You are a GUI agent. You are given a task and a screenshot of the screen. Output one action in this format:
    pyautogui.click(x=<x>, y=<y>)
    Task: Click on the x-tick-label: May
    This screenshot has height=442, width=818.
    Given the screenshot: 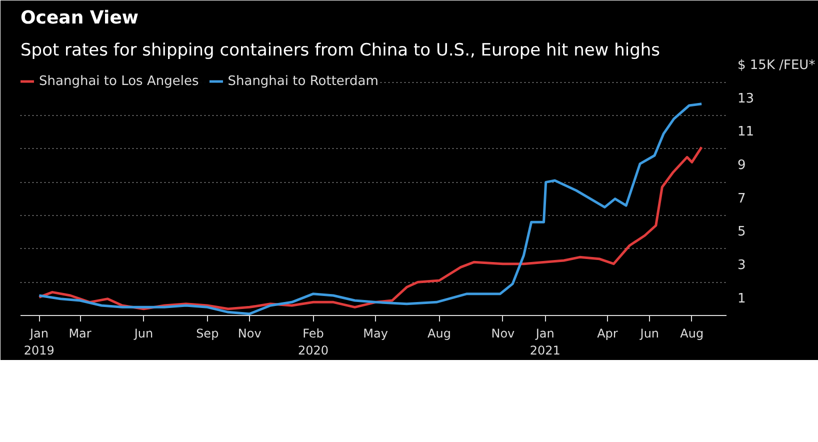 What is the action you would take?
    pyautogui.click(x=375, y=333)
    